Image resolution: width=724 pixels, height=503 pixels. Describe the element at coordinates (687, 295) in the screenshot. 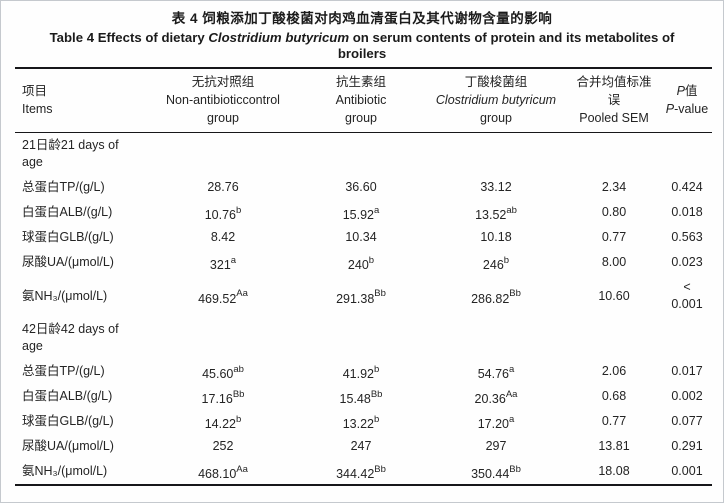

I see `p-value-cell: <0.001` at that location.